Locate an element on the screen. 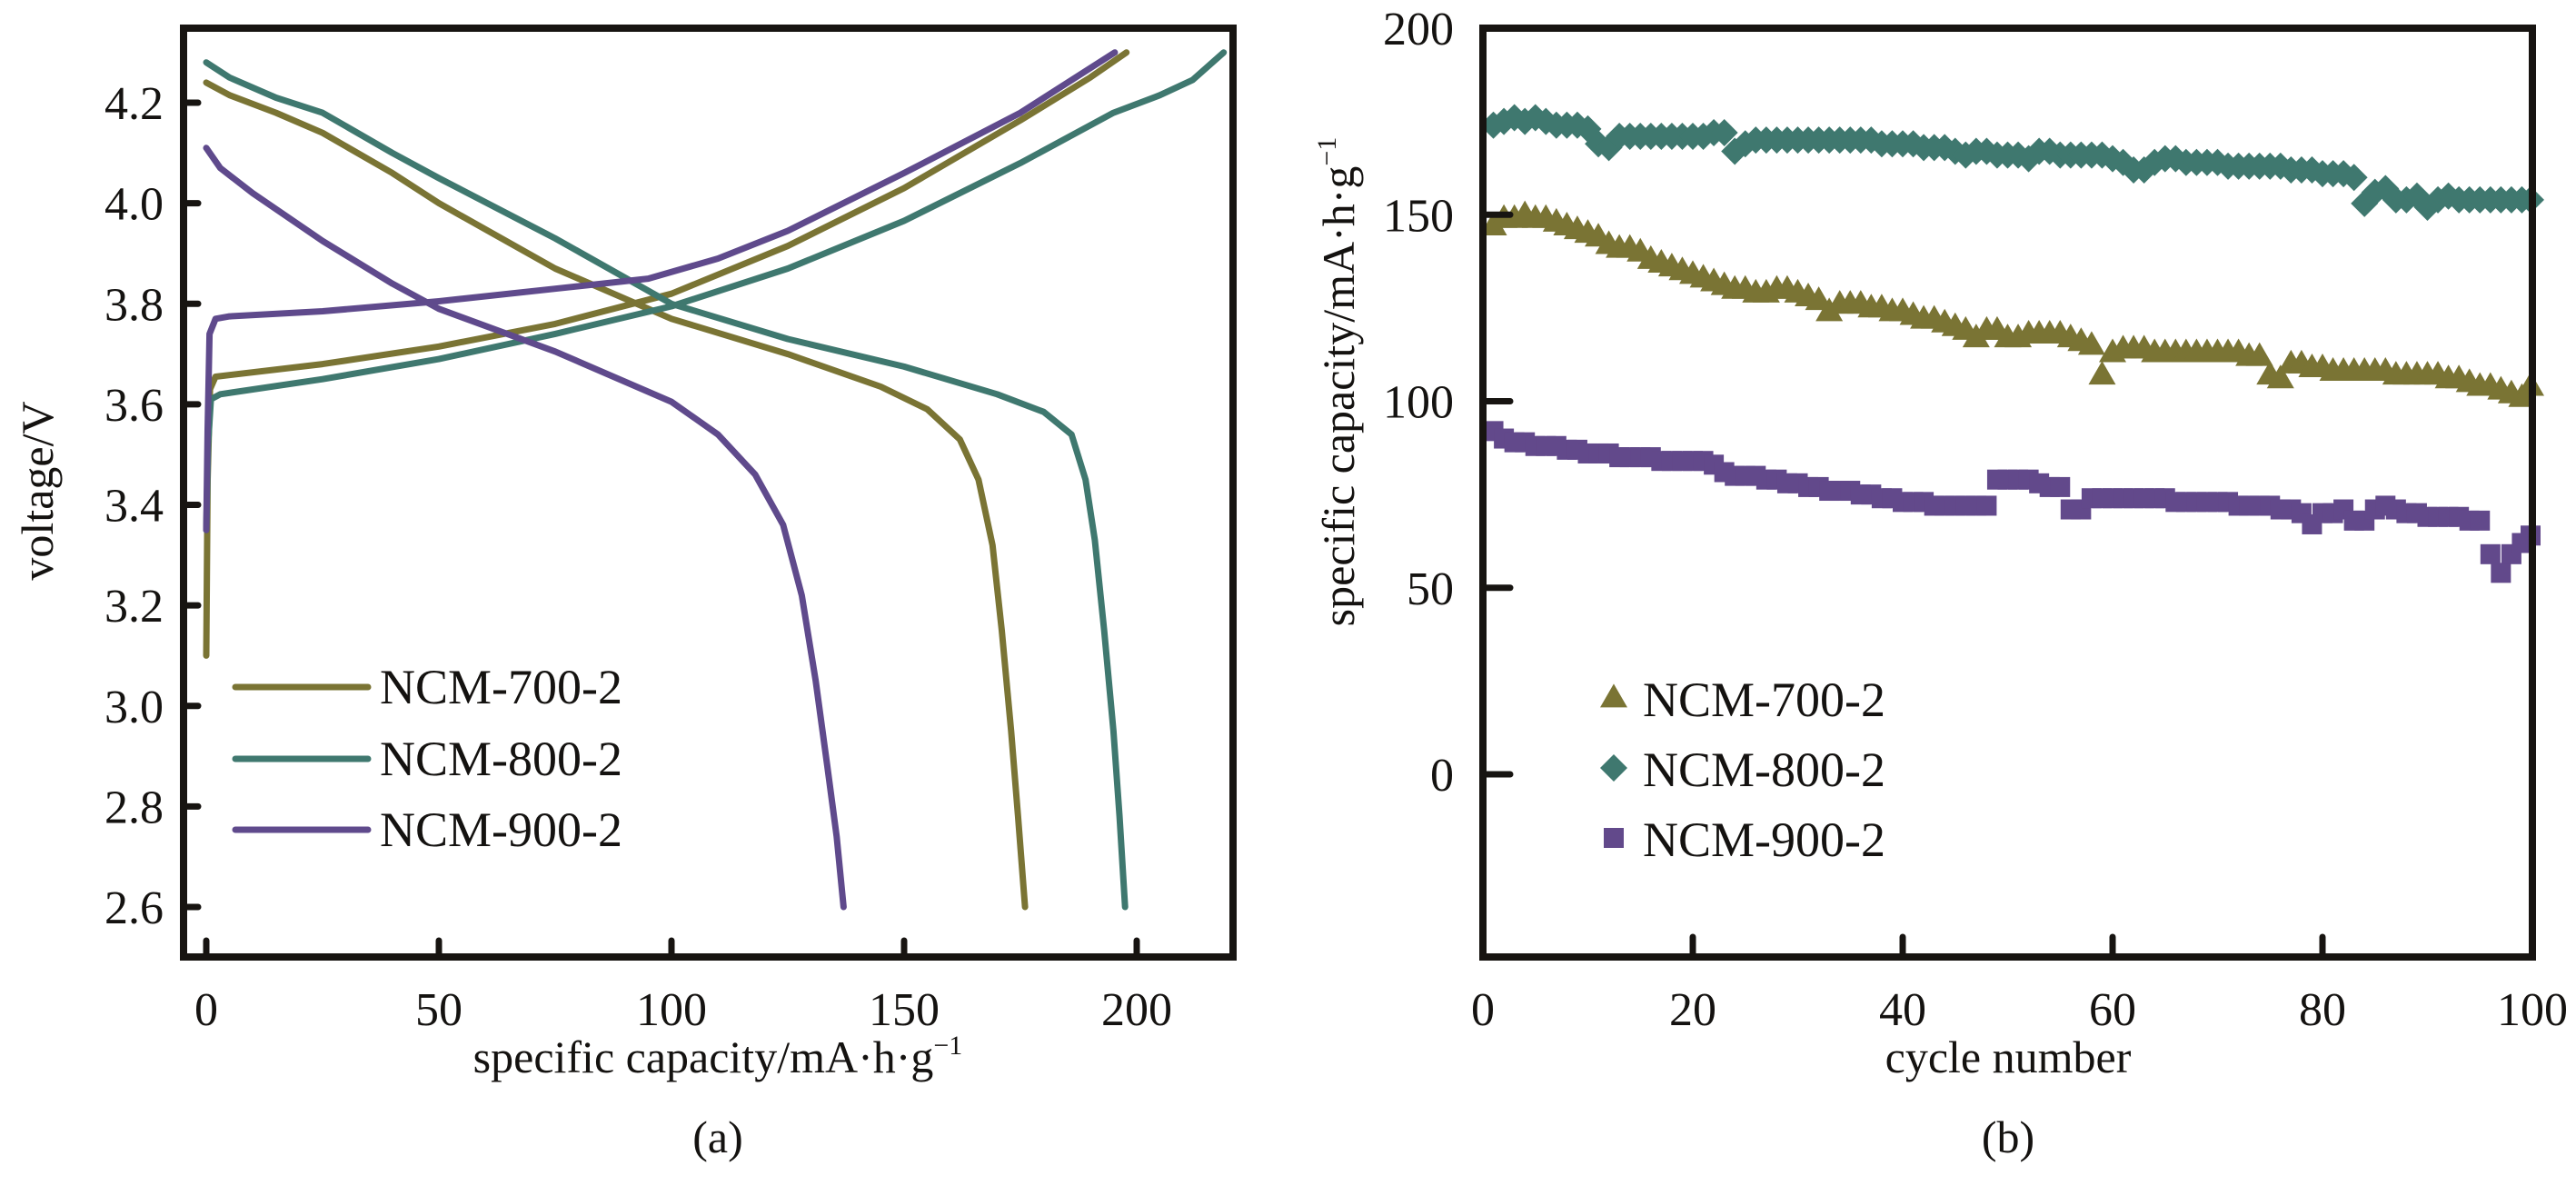 The image size is (2576, 1186). a-y-tick-label: 3.0 is located at coordinates (134, 707).